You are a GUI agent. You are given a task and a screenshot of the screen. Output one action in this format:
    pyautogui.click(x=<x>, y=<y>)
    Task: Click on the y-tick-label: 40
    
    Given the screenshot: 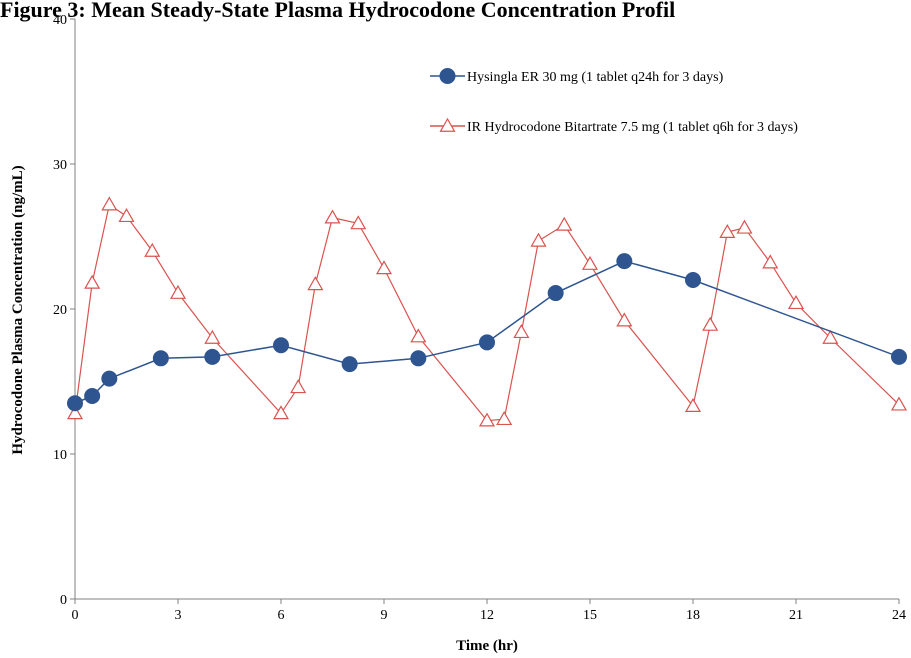 What is the action you would take?
    pyautogui.click(x=60, y=20)
    